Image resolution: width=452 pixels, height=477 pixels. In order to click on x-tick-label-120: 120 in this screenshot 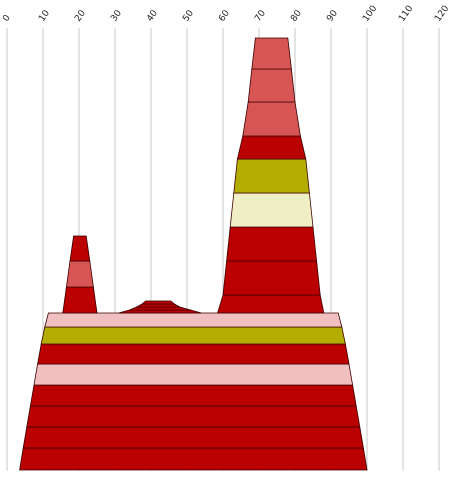, I will do `click(442, 14)`.